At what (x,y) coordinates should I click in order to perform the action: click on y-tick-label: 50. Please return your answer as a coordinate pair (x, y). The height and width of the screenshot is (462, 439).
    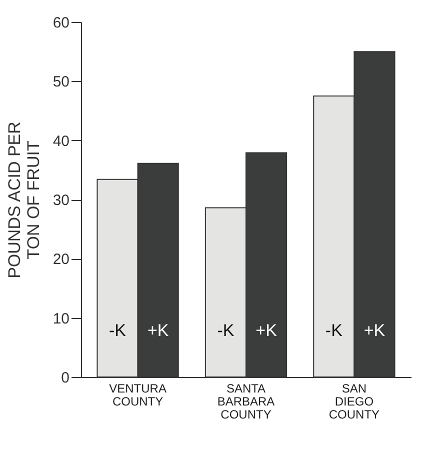
    Looking at the image, I should click on (61, 82).